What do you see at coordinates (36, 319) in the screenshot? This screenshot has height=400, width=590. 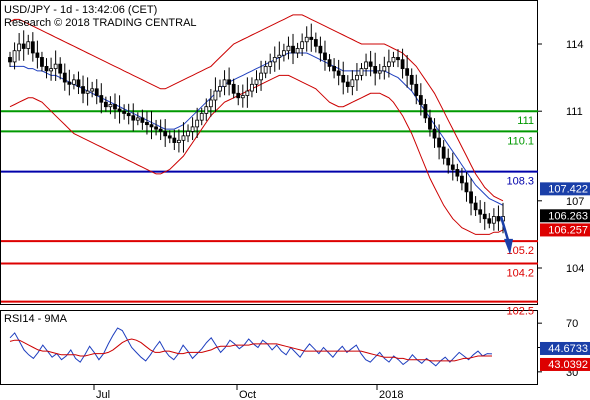 I see `rsi-title: RSI14 - 9MA` at bounding box center [36, 319].